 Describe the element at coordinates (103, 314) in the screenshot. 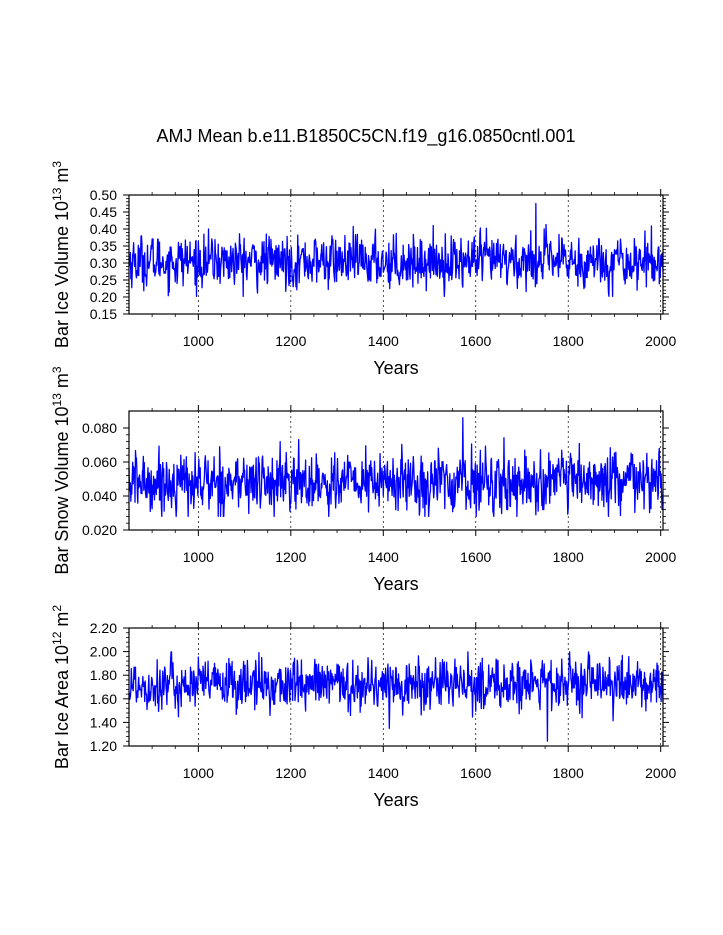

I see `y-tick-label: 0.15` at that location.